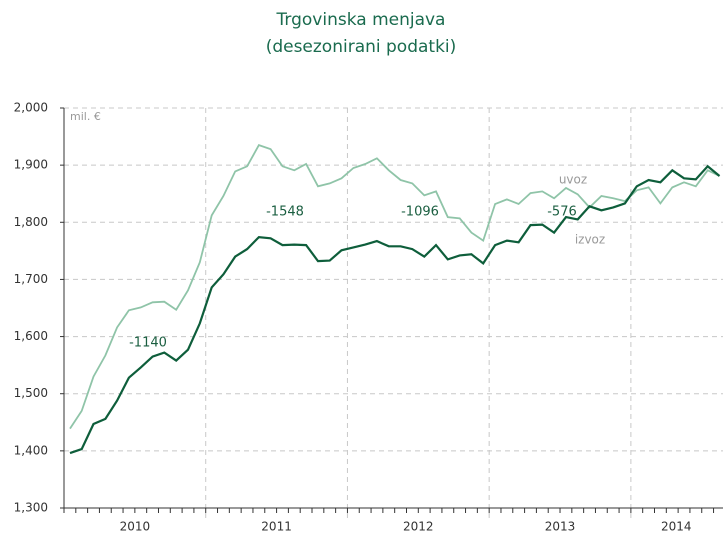 Image resolution: width=723 pixels, height=535 pixels. Describe the element at coordinates (276, 527) in the screenshot. I see `year-label: 2011` at that location.